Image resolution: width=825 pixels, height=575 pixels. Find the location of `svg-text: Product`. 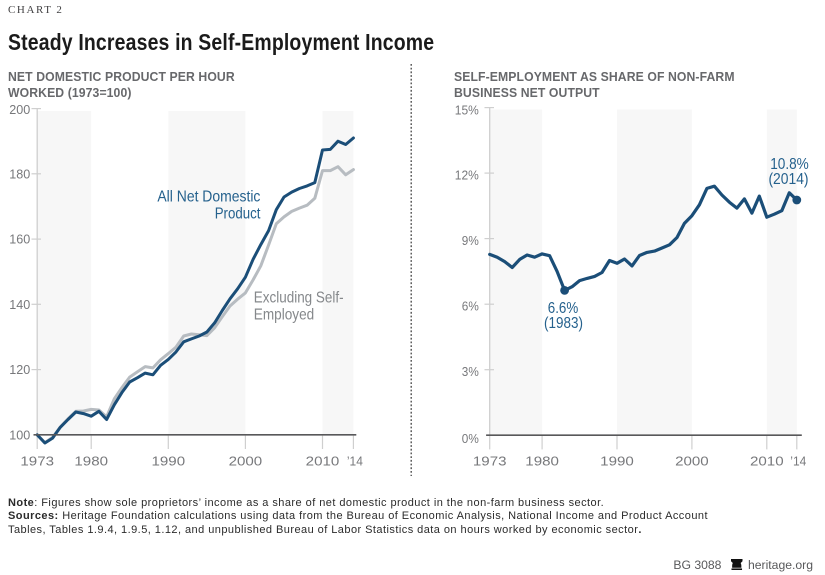

svg-text: Product is located at coordinates (238, 214).